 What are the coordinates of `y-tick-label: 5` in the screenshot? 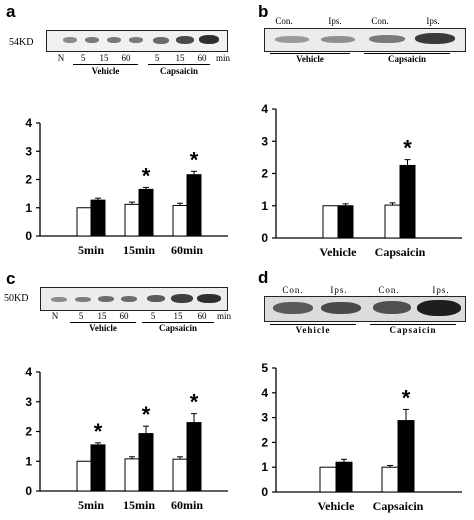 It's located at (264, 368).